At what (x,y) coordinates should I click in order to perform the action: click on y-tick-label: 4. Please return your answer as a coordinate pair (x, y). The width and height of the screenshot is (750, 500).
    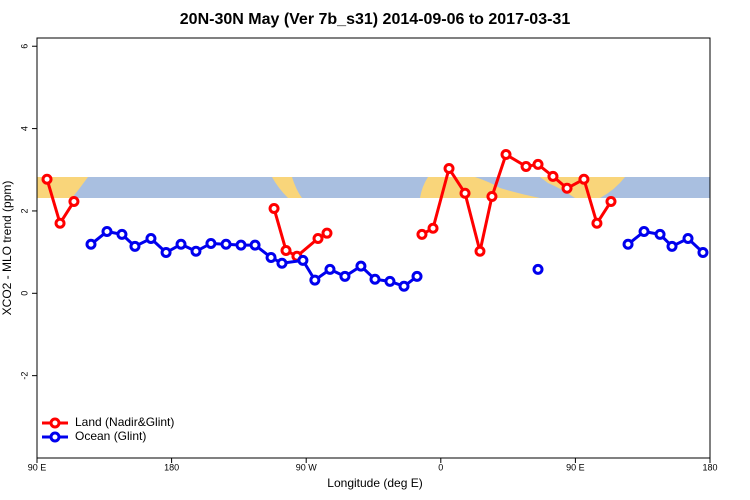
    Looking at the image, I should click on (24, 128).